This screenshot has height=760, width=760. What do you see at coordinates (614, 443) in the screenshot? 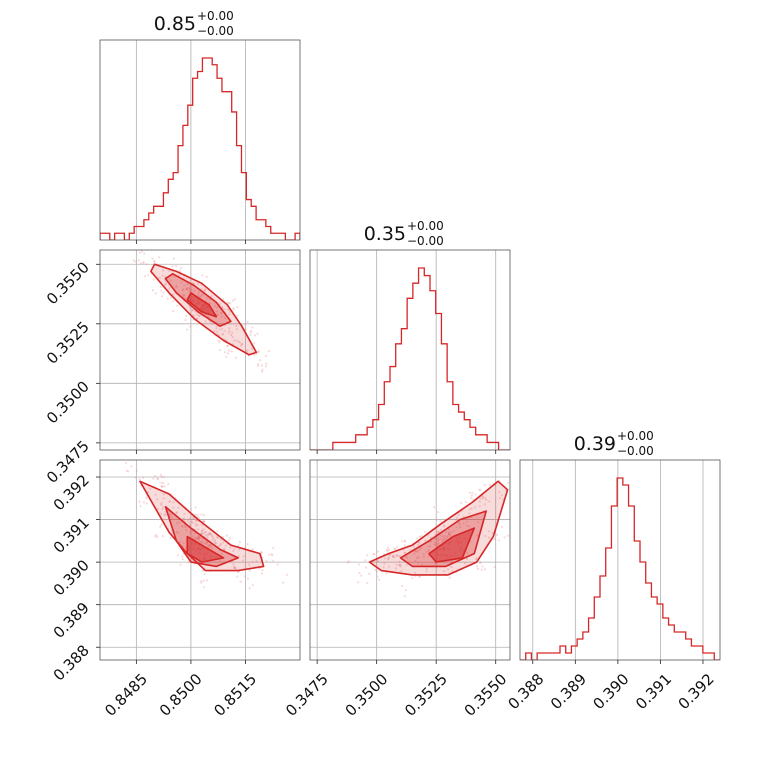
I see `panel-title-3: 0.39 +0.00−0.00` at bounding box center [614, 443].